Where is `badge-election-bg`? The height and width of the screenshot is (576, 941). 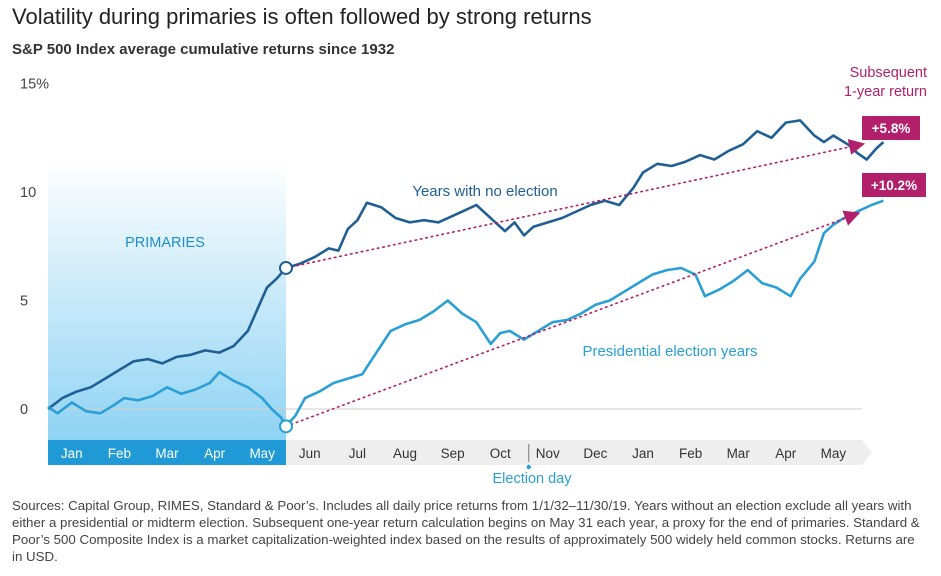 badge-election-bg is located at coordinates (894, 185).